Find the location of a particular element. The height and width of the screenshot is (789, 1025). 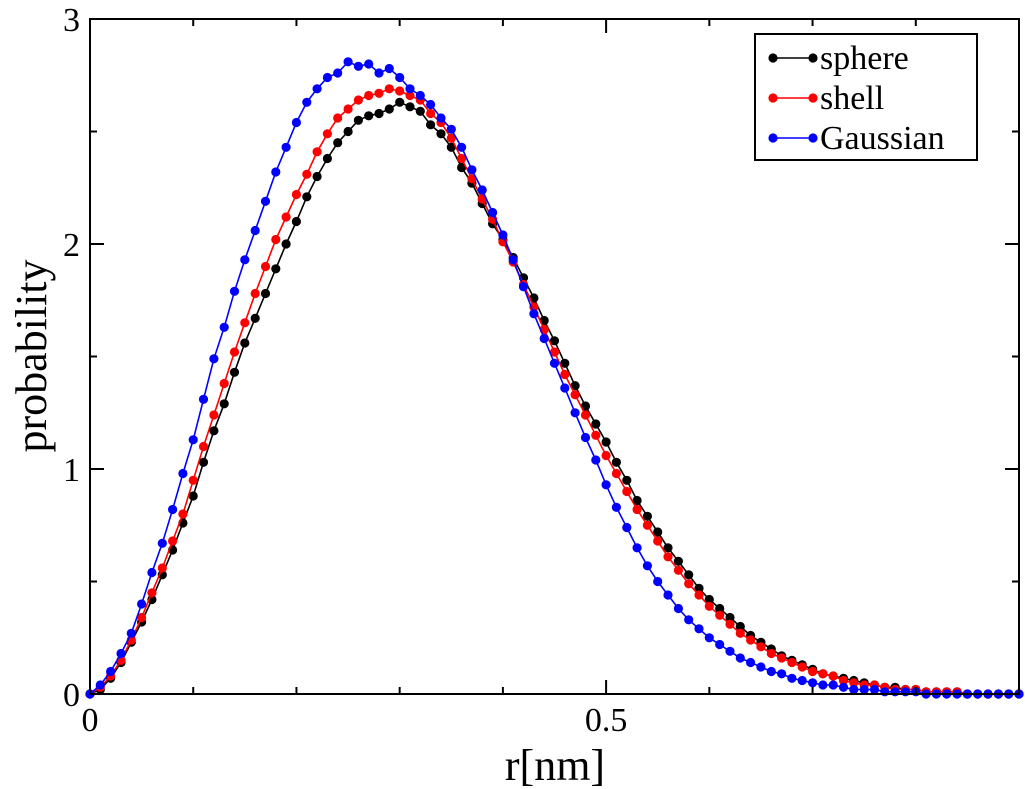

legend-label-shell: shell is located at coordinates (852, 98).